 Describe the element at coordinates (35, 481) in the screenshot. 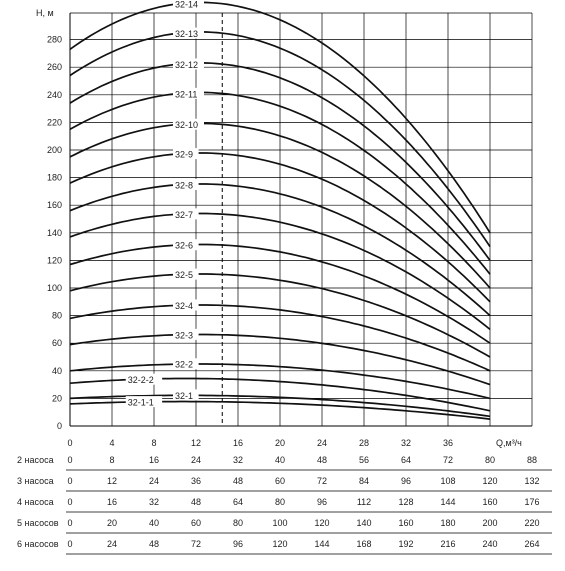

I see `pump-row-label: 3 насоса` at that location.